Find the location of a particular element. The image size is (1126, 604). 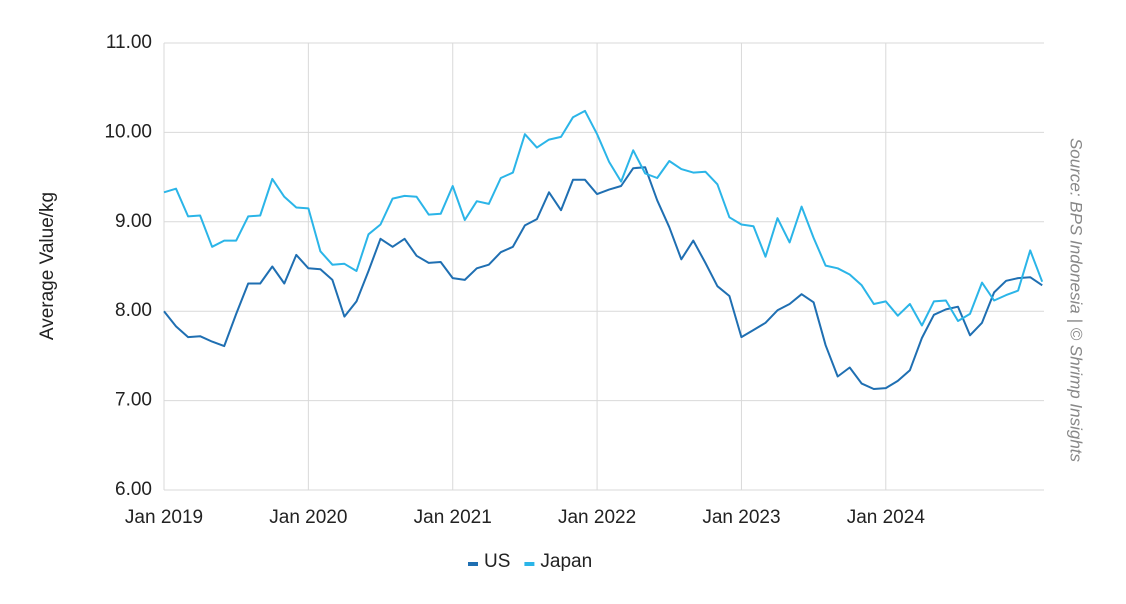

legend-label: Japan is located at coordinates (566, 561).